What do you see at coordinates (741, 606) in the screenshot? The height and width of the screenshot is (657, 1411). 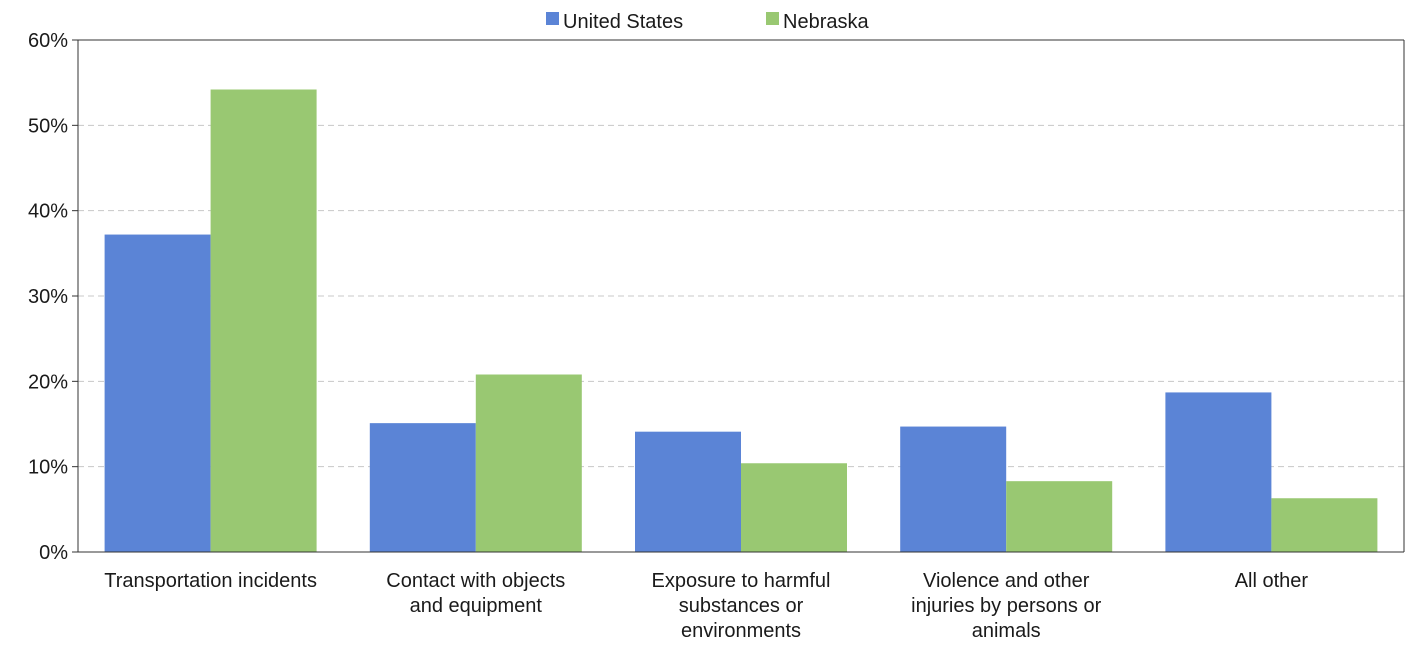 I see `x-category-label: substances or` at bounding box center [741, 606].